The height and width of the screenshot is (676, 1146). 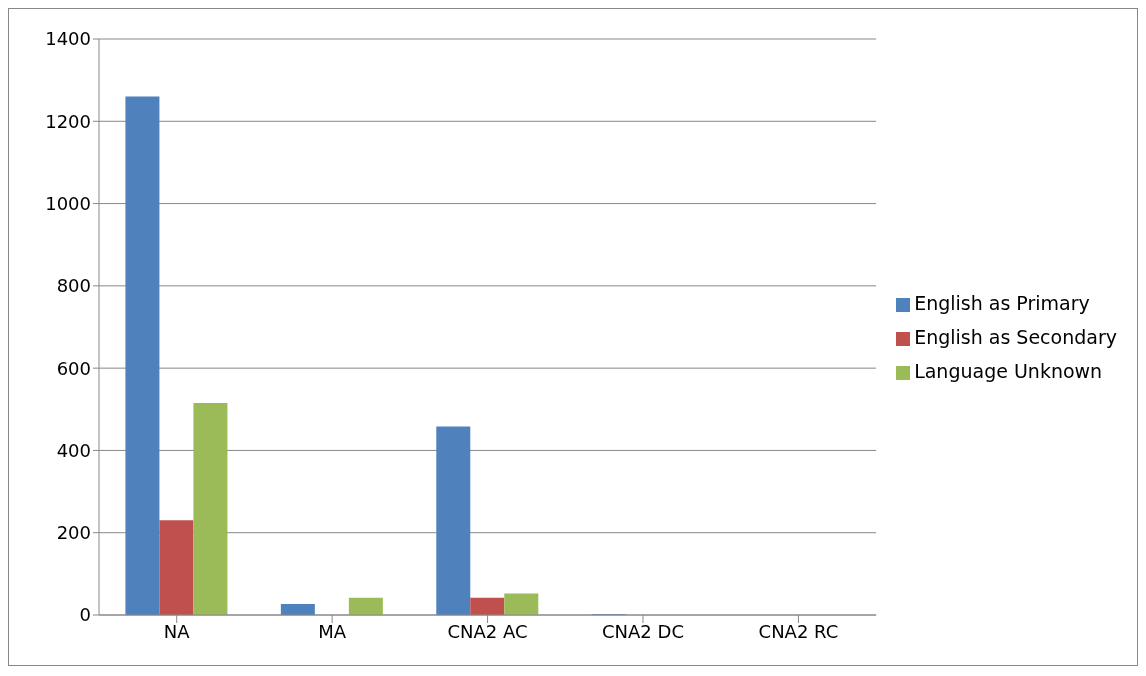 What do you see at coordinates (73, 450) in the screenshot?
I see `y-tick-label: 400` at bounding box center [73, 450].